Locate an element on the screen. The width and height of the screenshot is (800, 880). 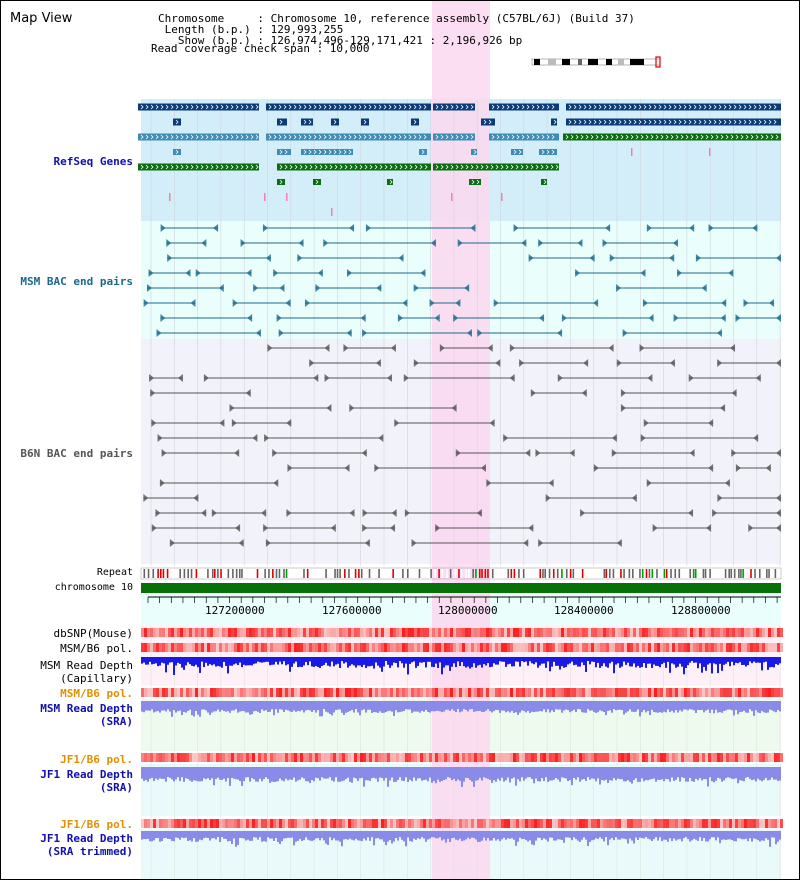
track-label-jf1-trim: JF1 Read Depth is located at coordinates (86, 838).